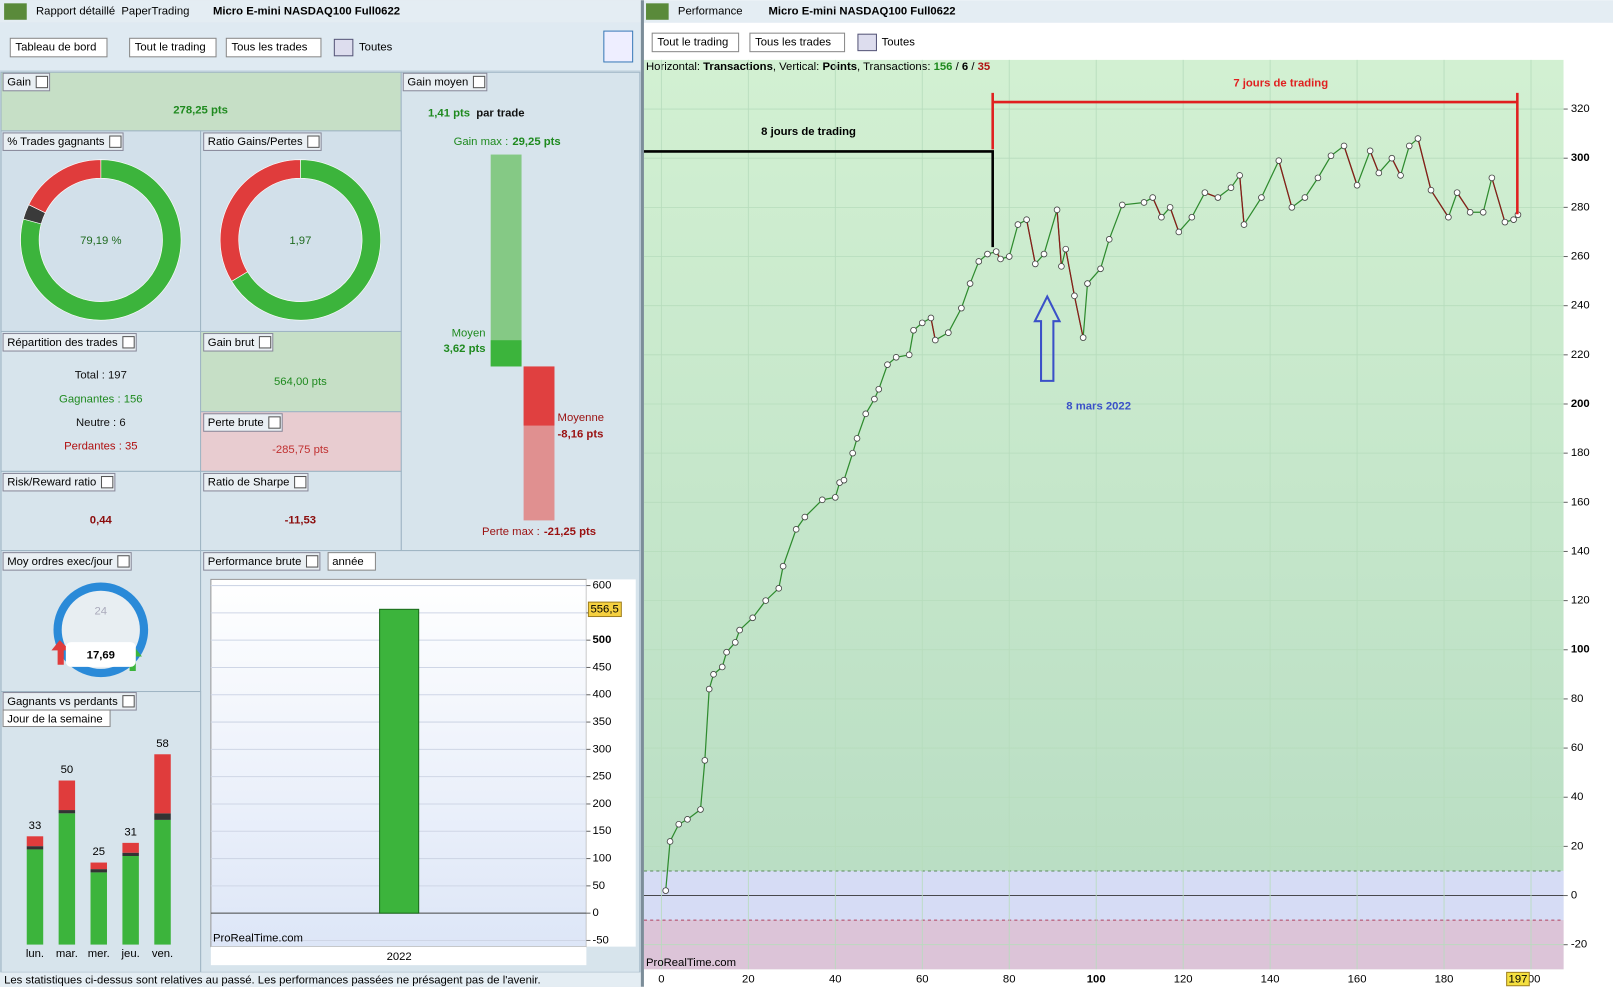  What do you see at coordinates (35, 954) in the screenshot?
I see `x-tick-label: lun.` at bounding box center [35, 954].